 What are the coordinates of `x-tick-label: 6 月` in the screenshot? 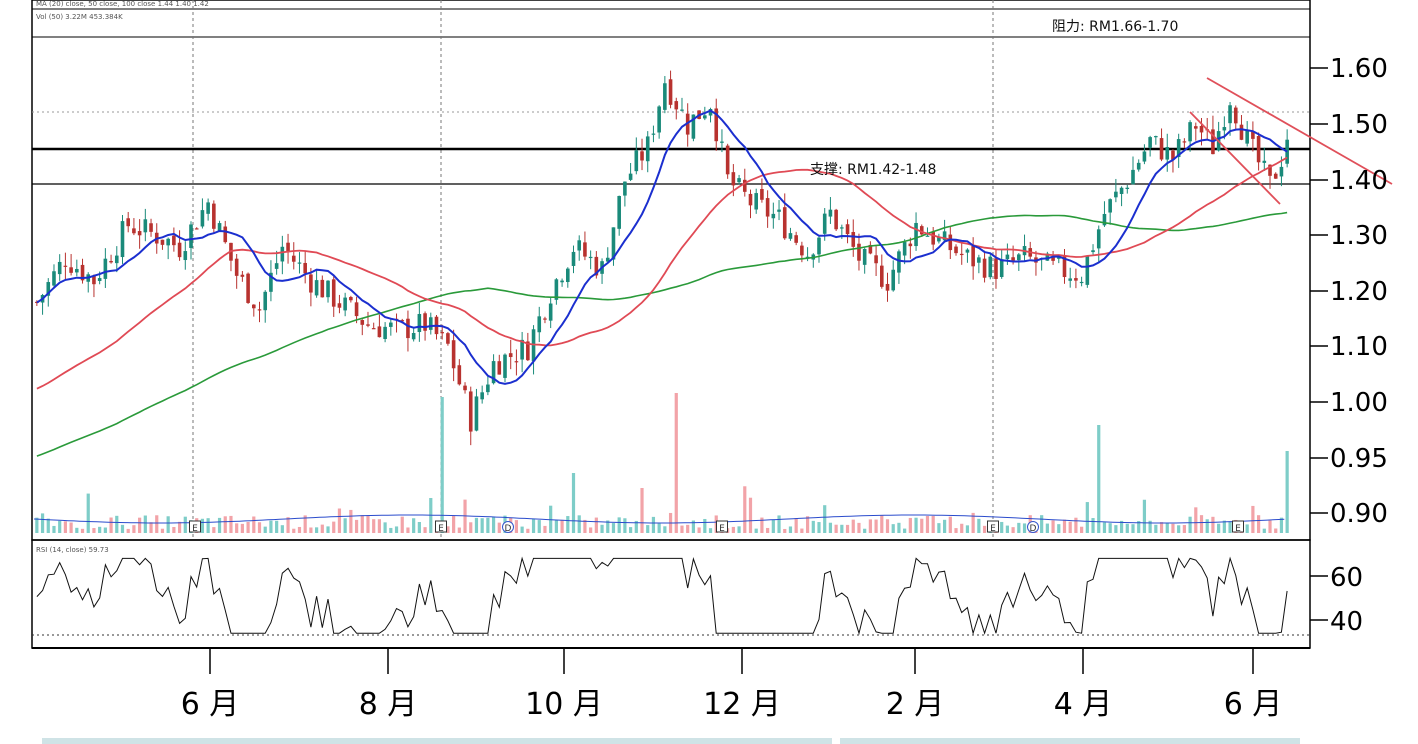 It's located at (1253, 704).